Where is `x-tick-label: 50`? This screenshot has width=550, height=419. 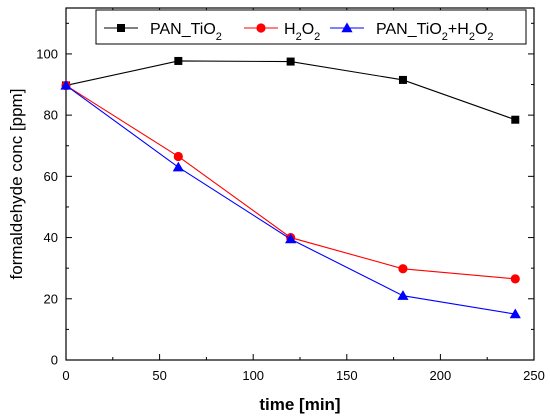 x-tick-label: 50 is located at coordinates (159, 375).